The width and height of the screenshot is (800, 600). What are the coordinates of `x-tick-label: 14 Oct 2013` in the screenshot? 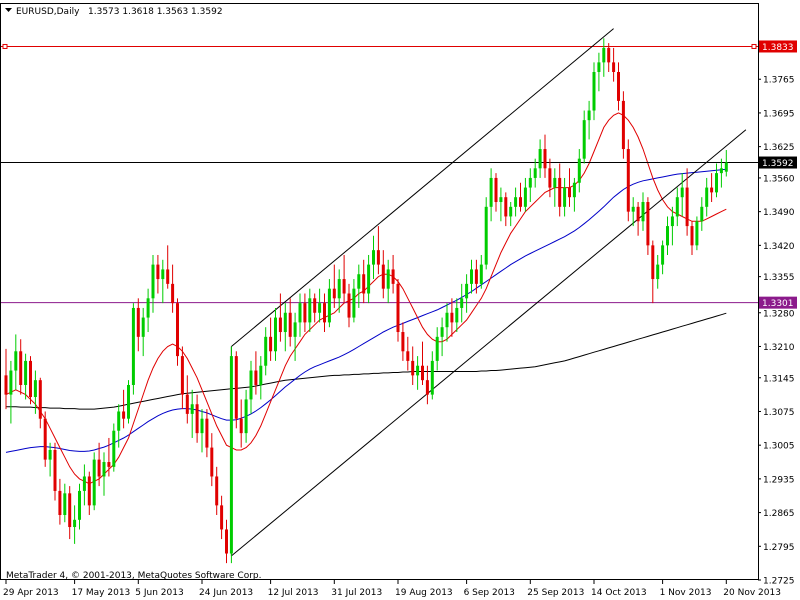 It's located at (619, 593).